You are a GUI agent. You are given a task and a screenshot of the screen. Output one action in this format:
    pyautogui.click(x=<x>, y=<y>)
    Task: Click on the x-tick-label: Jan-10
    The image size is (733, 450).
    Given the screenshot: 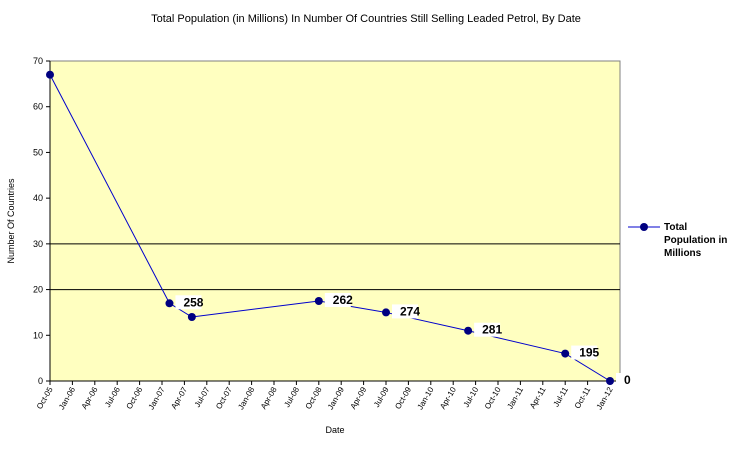 What is the action you would take?
    pyautogui.click(x=426, y=398)
    